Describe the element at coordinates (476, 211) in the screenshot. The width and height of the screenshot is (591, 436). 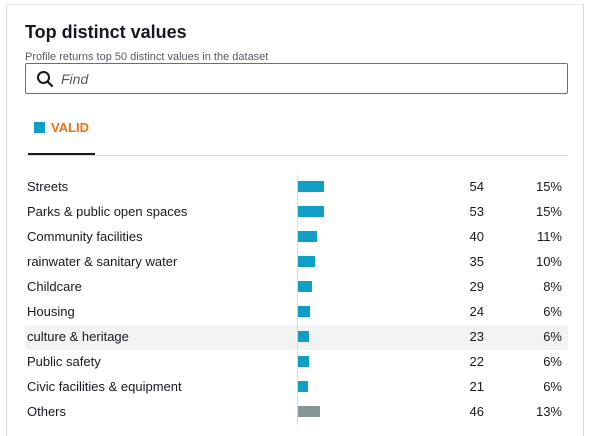
I see `value-count: 53` at that location.